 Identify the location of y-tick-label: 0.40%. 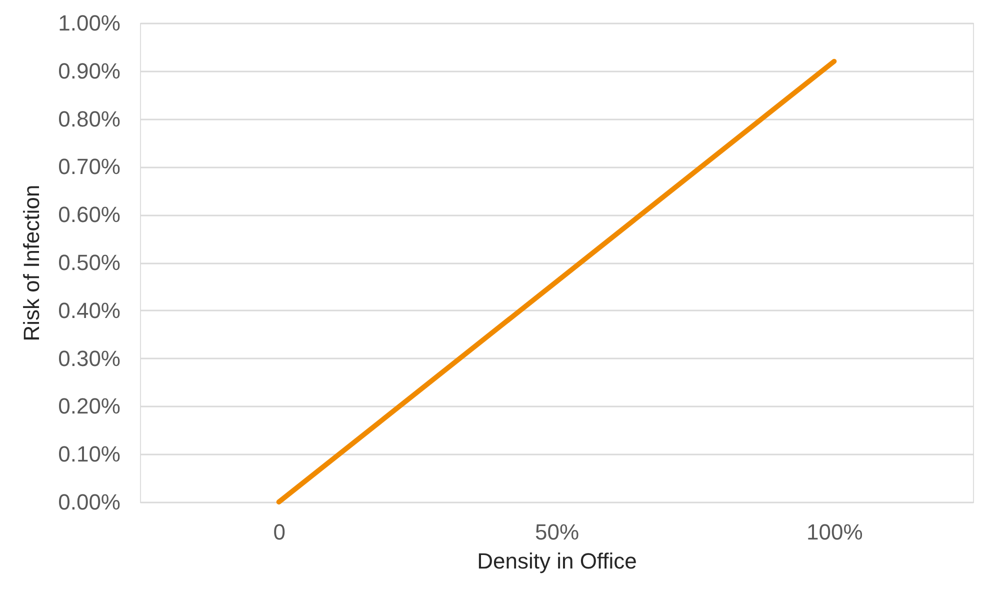
(89, 310).